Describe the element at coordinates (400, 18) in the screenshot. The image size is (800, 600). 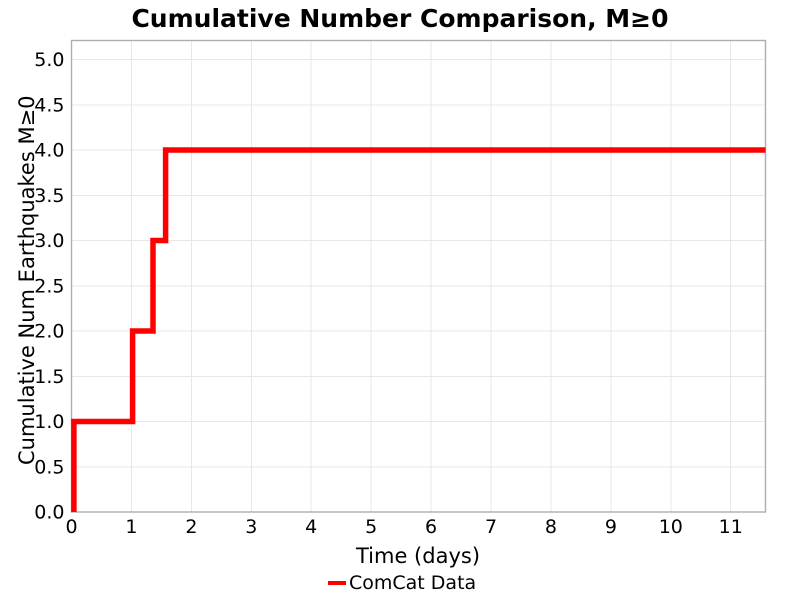
I see `chart-title: Cumulative Number Comparison, M≥0` at that location.